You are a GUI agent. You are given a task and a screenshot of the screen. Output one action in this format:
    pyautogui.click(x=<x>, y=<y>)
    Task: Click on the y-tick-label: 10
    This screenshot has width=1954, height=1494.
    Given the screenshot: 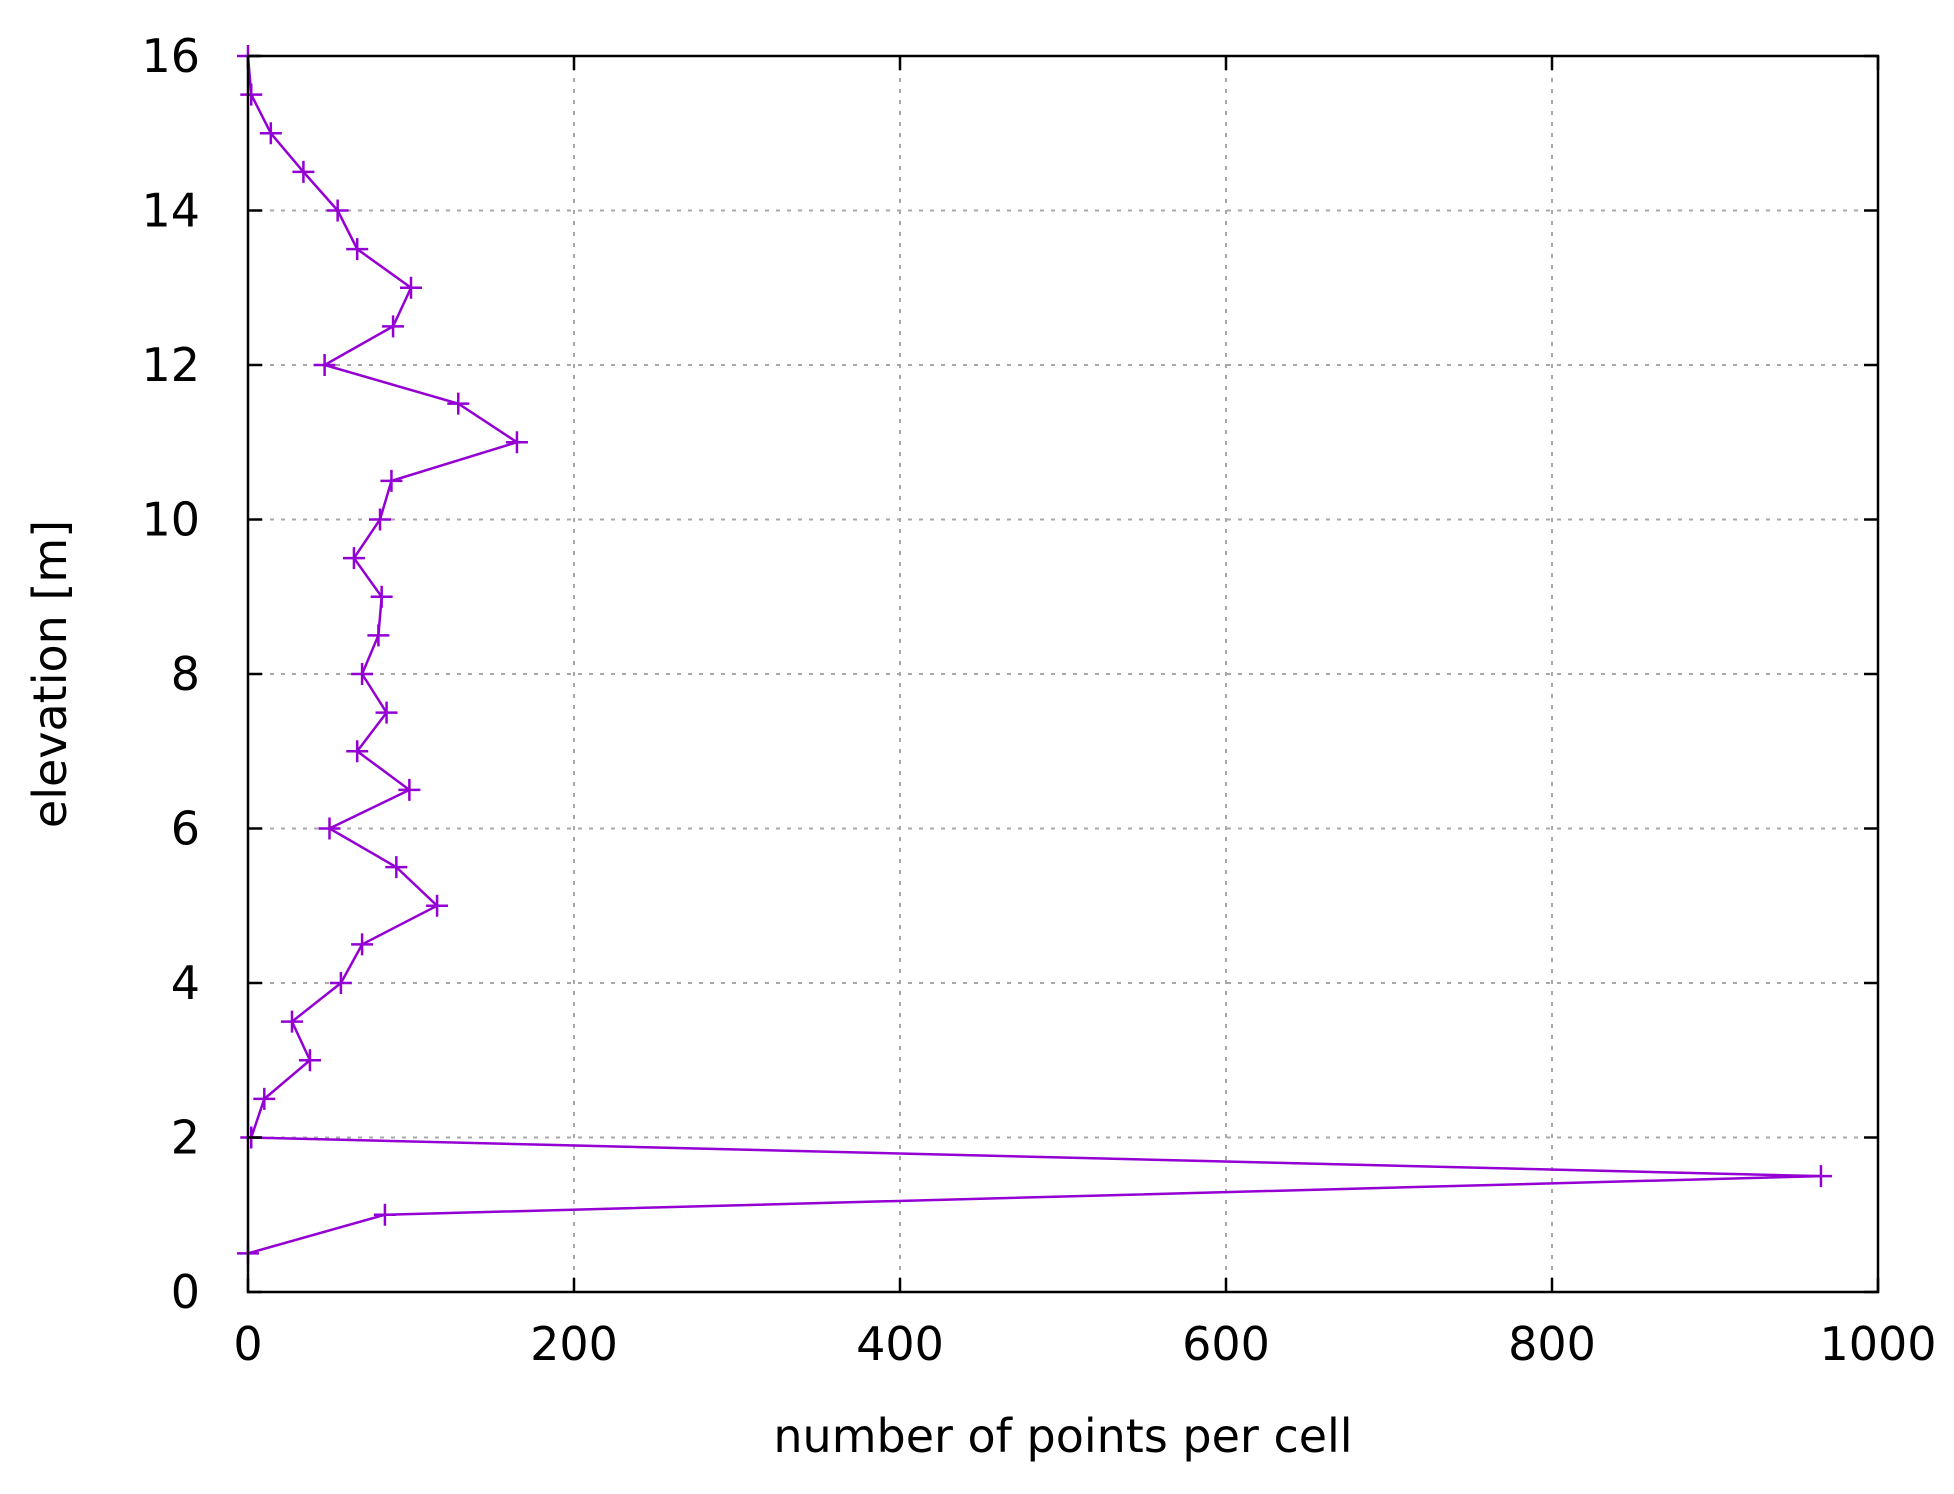 What is the action you would take?
    pyautogui.click(x=170, y=520)
    